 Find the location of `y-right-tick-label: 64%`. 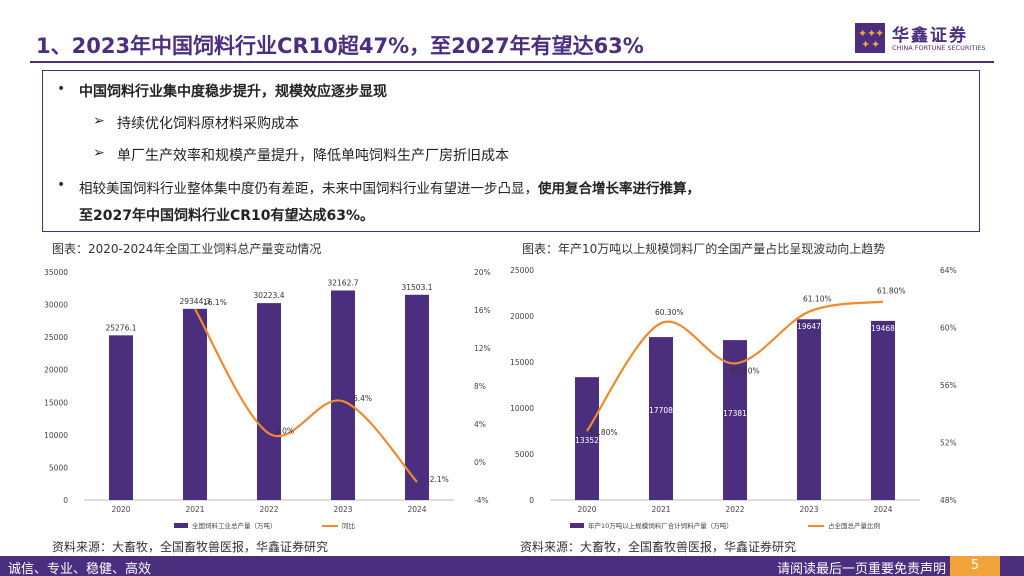

y-right-tick-label: 64% is located at coordinates (948, 270).